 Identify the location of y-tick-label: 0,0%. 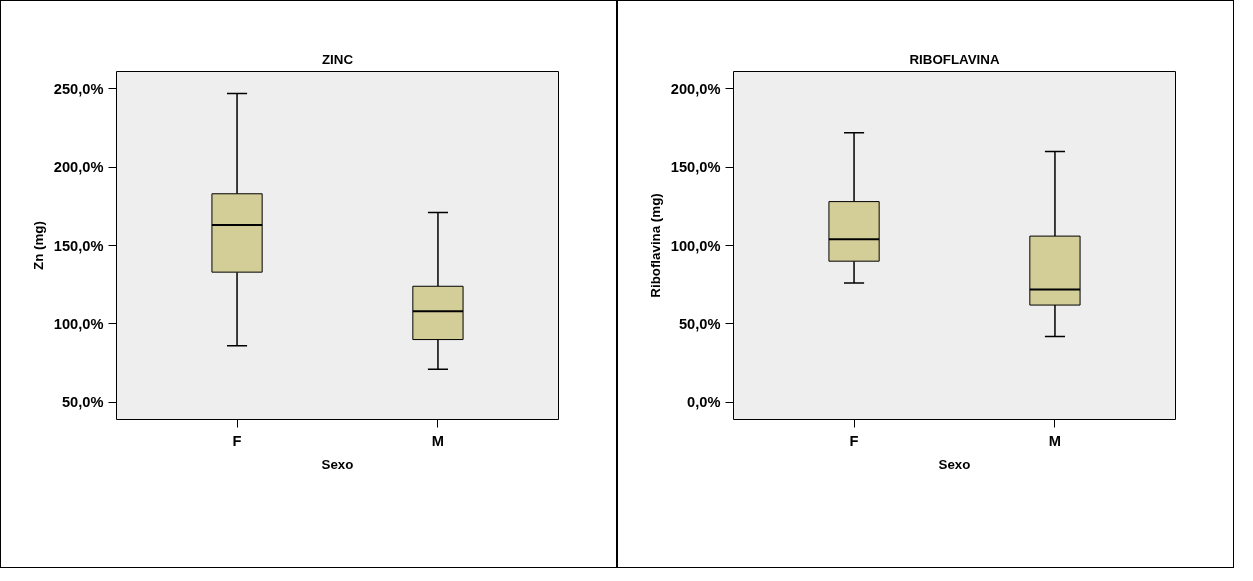
(704, 402).